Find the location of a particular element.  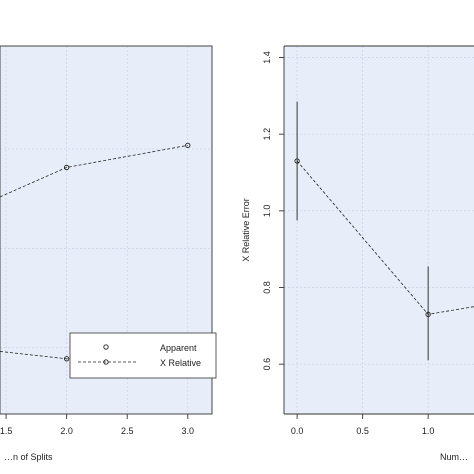

x-tick-label: 3.0 is located at coordinates (188, 431).